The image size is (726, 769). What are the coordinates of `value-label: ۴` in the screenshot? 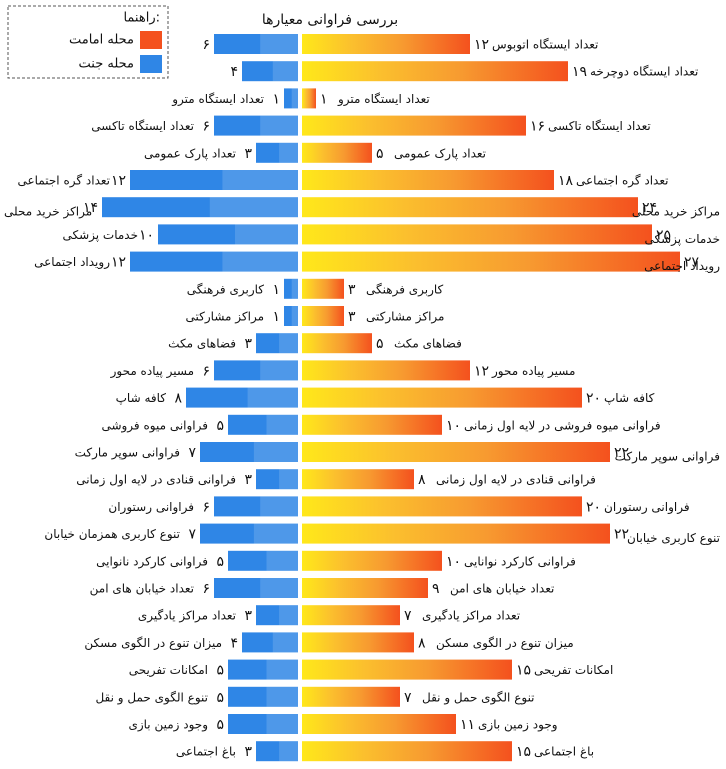 It's located at (234, 643).